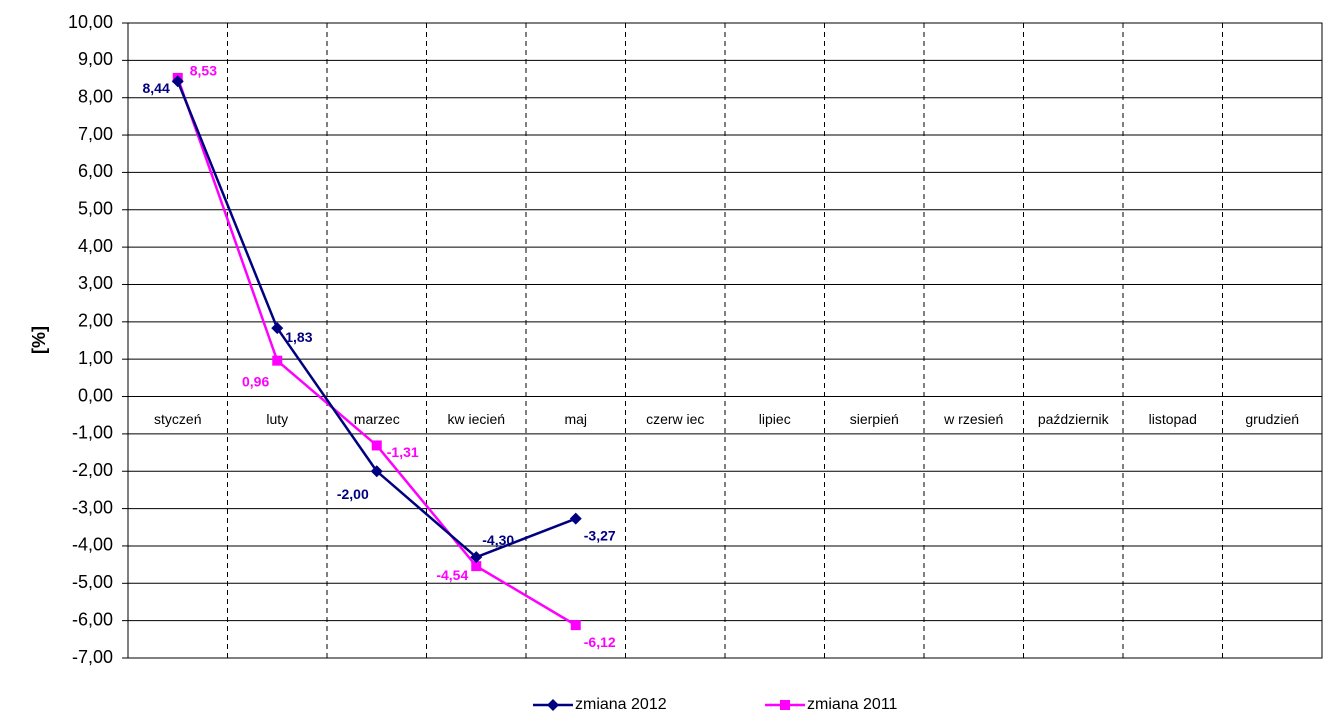  I want to click on value-label: -1,31, so click(403, 452).